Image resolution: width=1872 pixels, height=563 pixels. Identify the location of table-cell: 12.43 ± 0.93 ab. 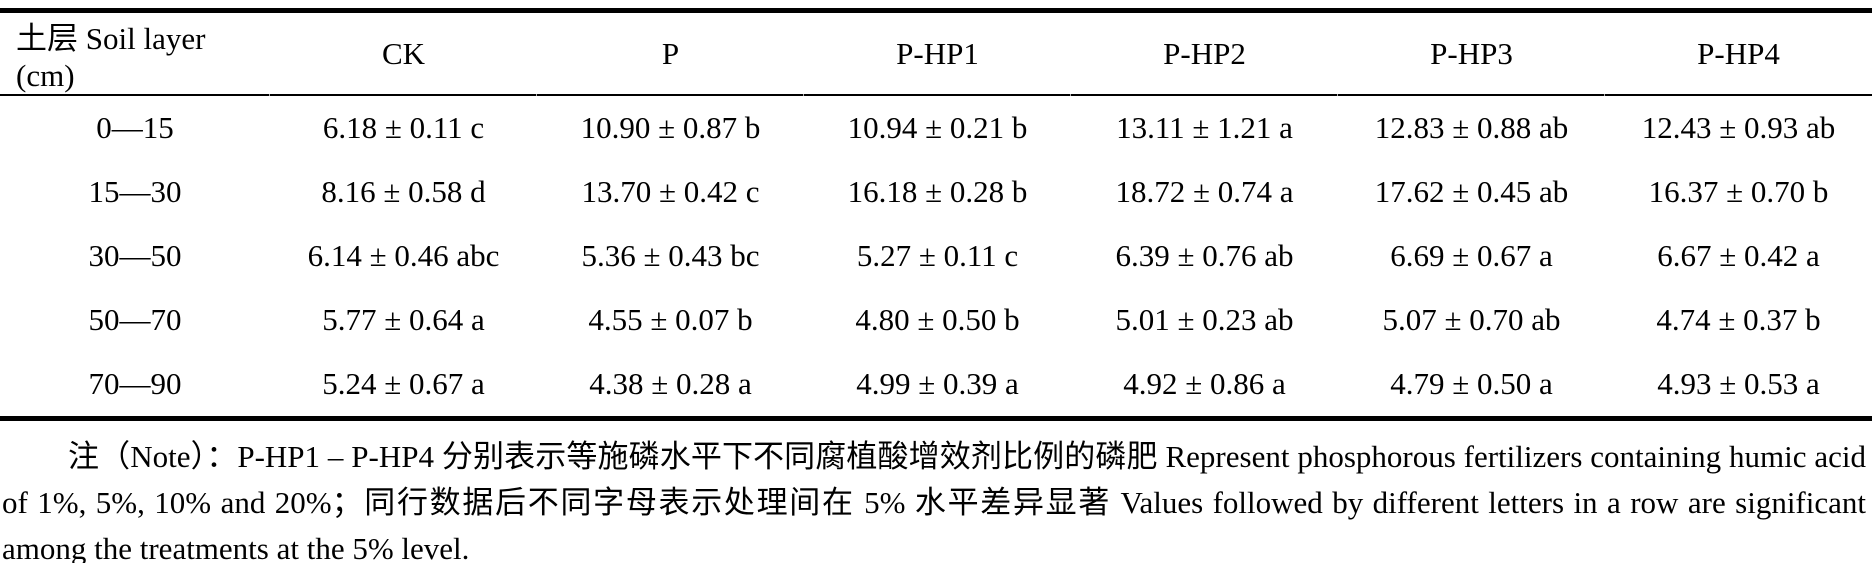
(1738, 127).